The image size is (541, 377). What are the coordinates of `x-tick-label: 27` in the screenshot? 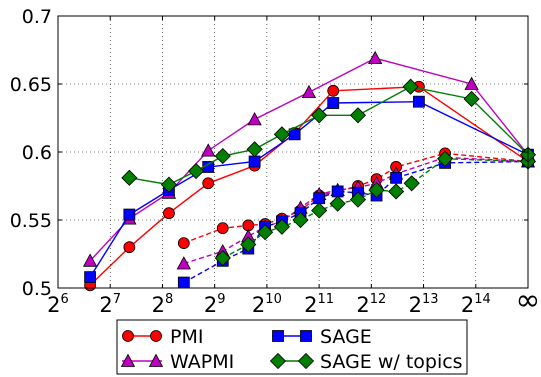 It's located at (110, 304).